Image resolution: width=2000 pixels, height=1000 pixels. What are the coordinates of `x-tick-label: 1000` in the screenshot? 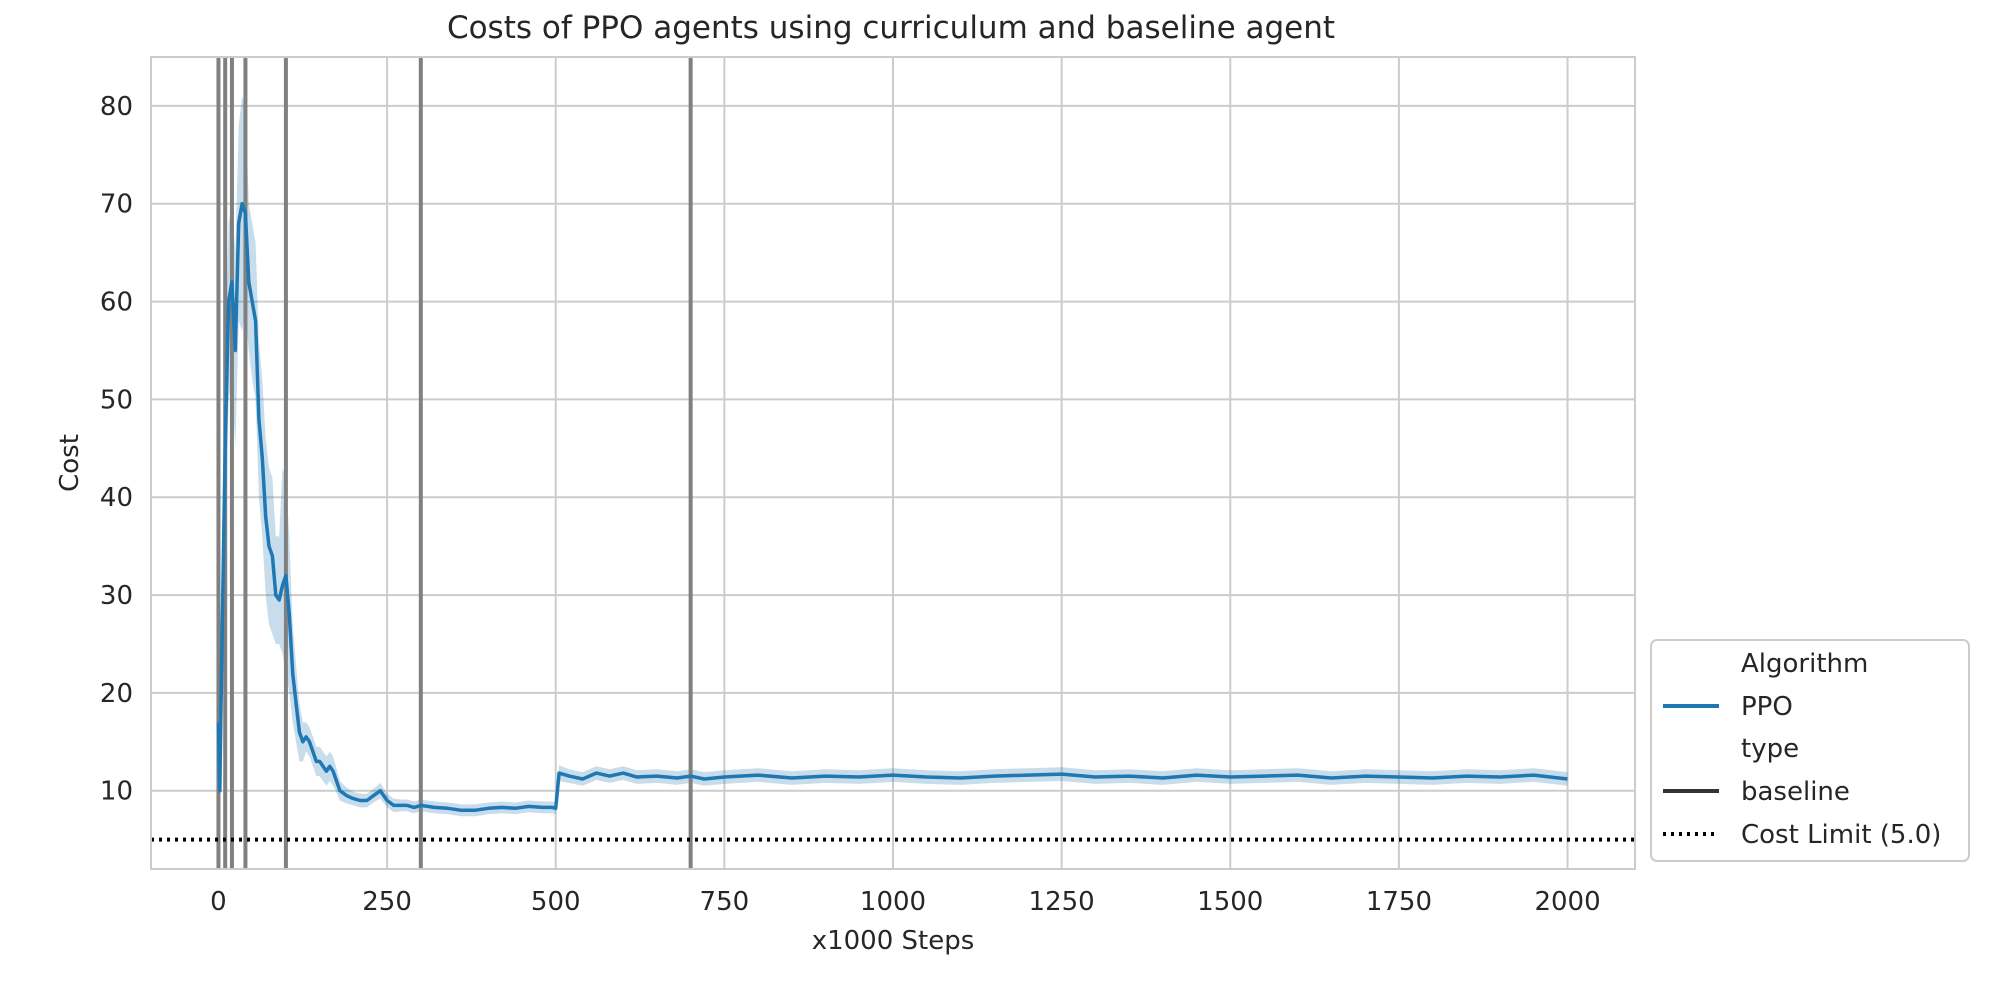 It's located at (893, 902).